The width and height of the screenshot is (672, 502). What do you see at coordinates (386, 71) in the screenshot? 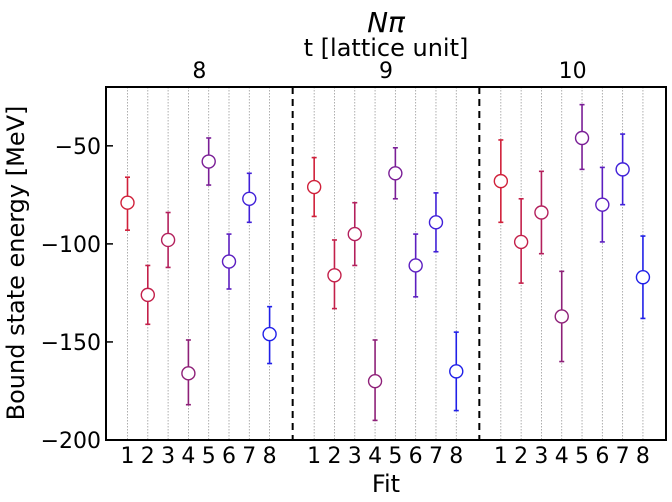
I see `top-tick-label: 9` at bounding box center [386, 71].